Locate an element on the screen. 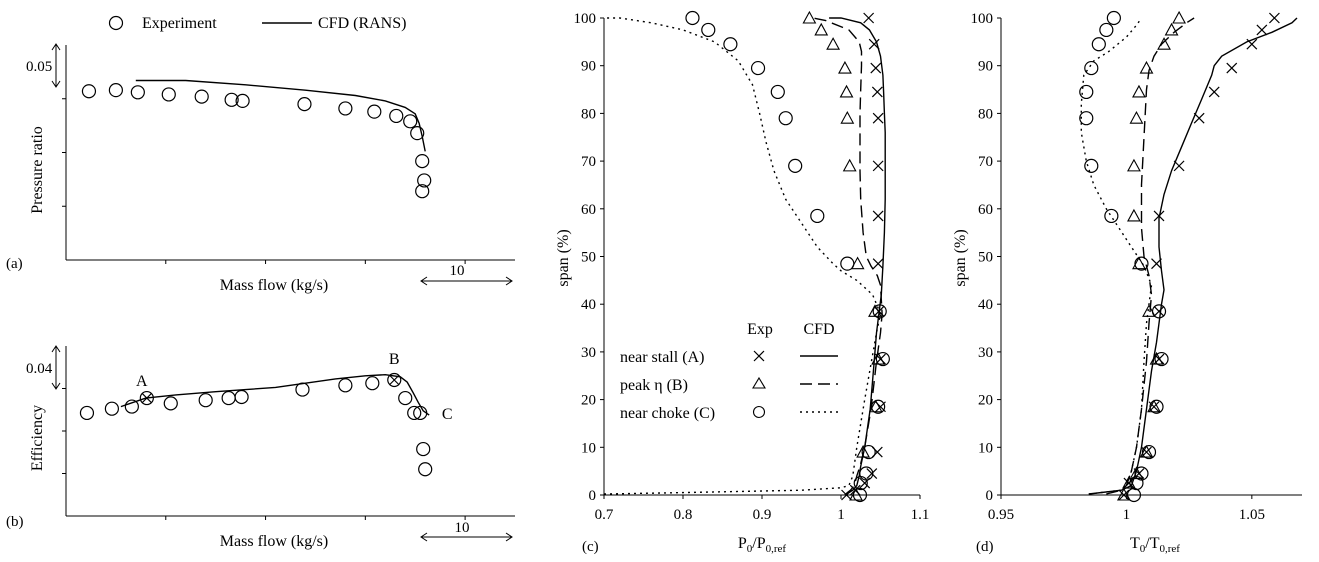 The width and height of the screenshot is (1319, 562). panel-b-y-scale-label: 0.04 is located at coordinates (39, 369).